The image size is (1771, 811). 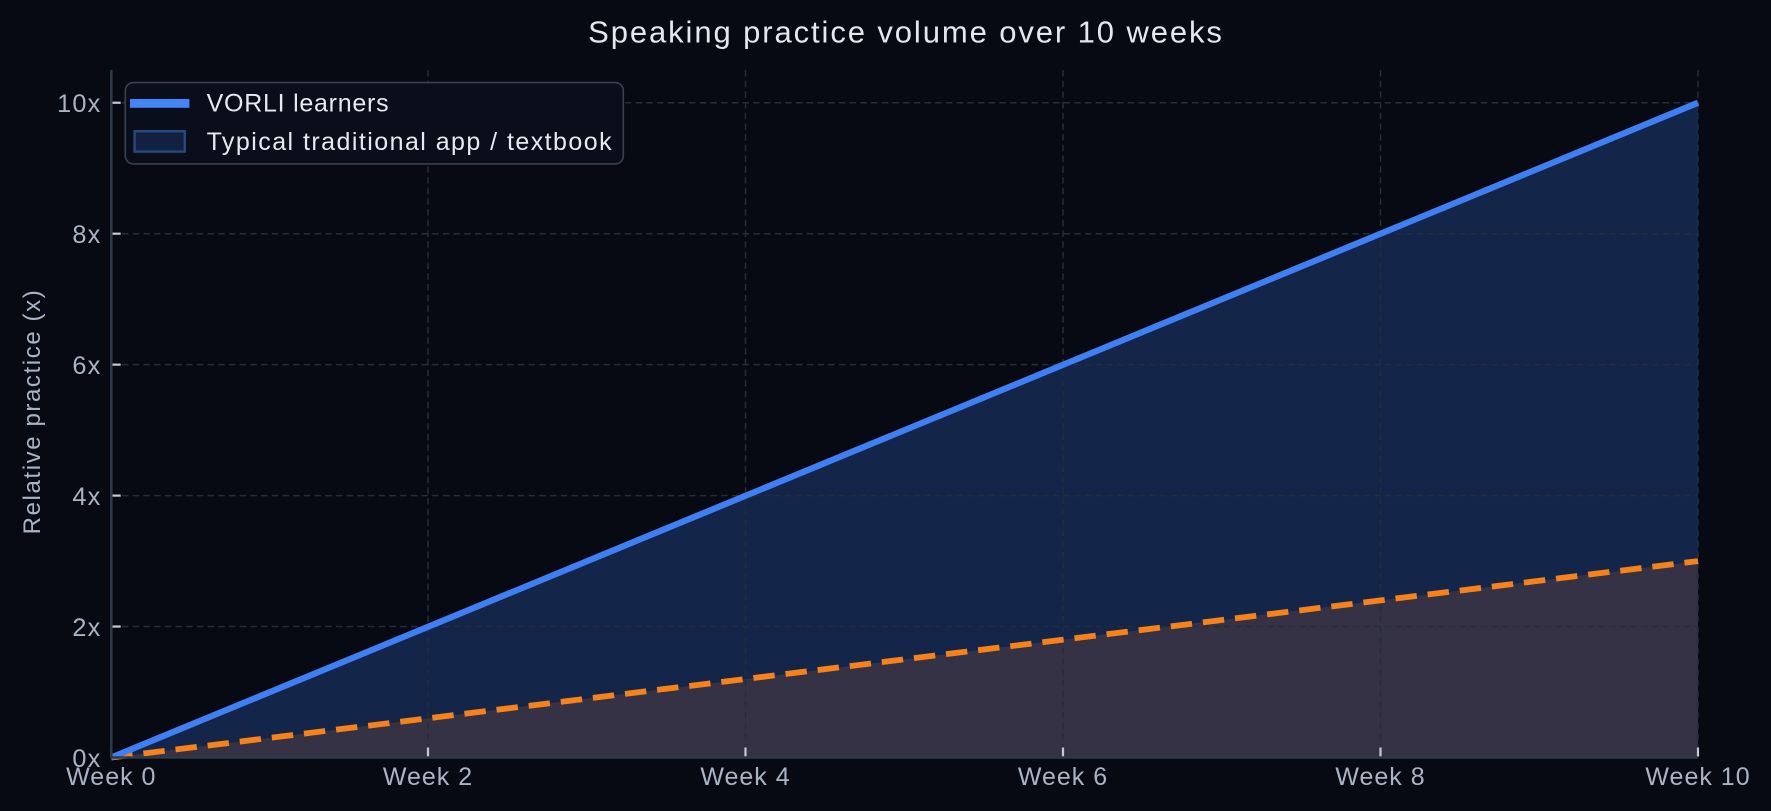 What do you see at coordinates (745, 777) in the screenshot?
I see `svg-text: Week 4` at bounding box center [745, 777].